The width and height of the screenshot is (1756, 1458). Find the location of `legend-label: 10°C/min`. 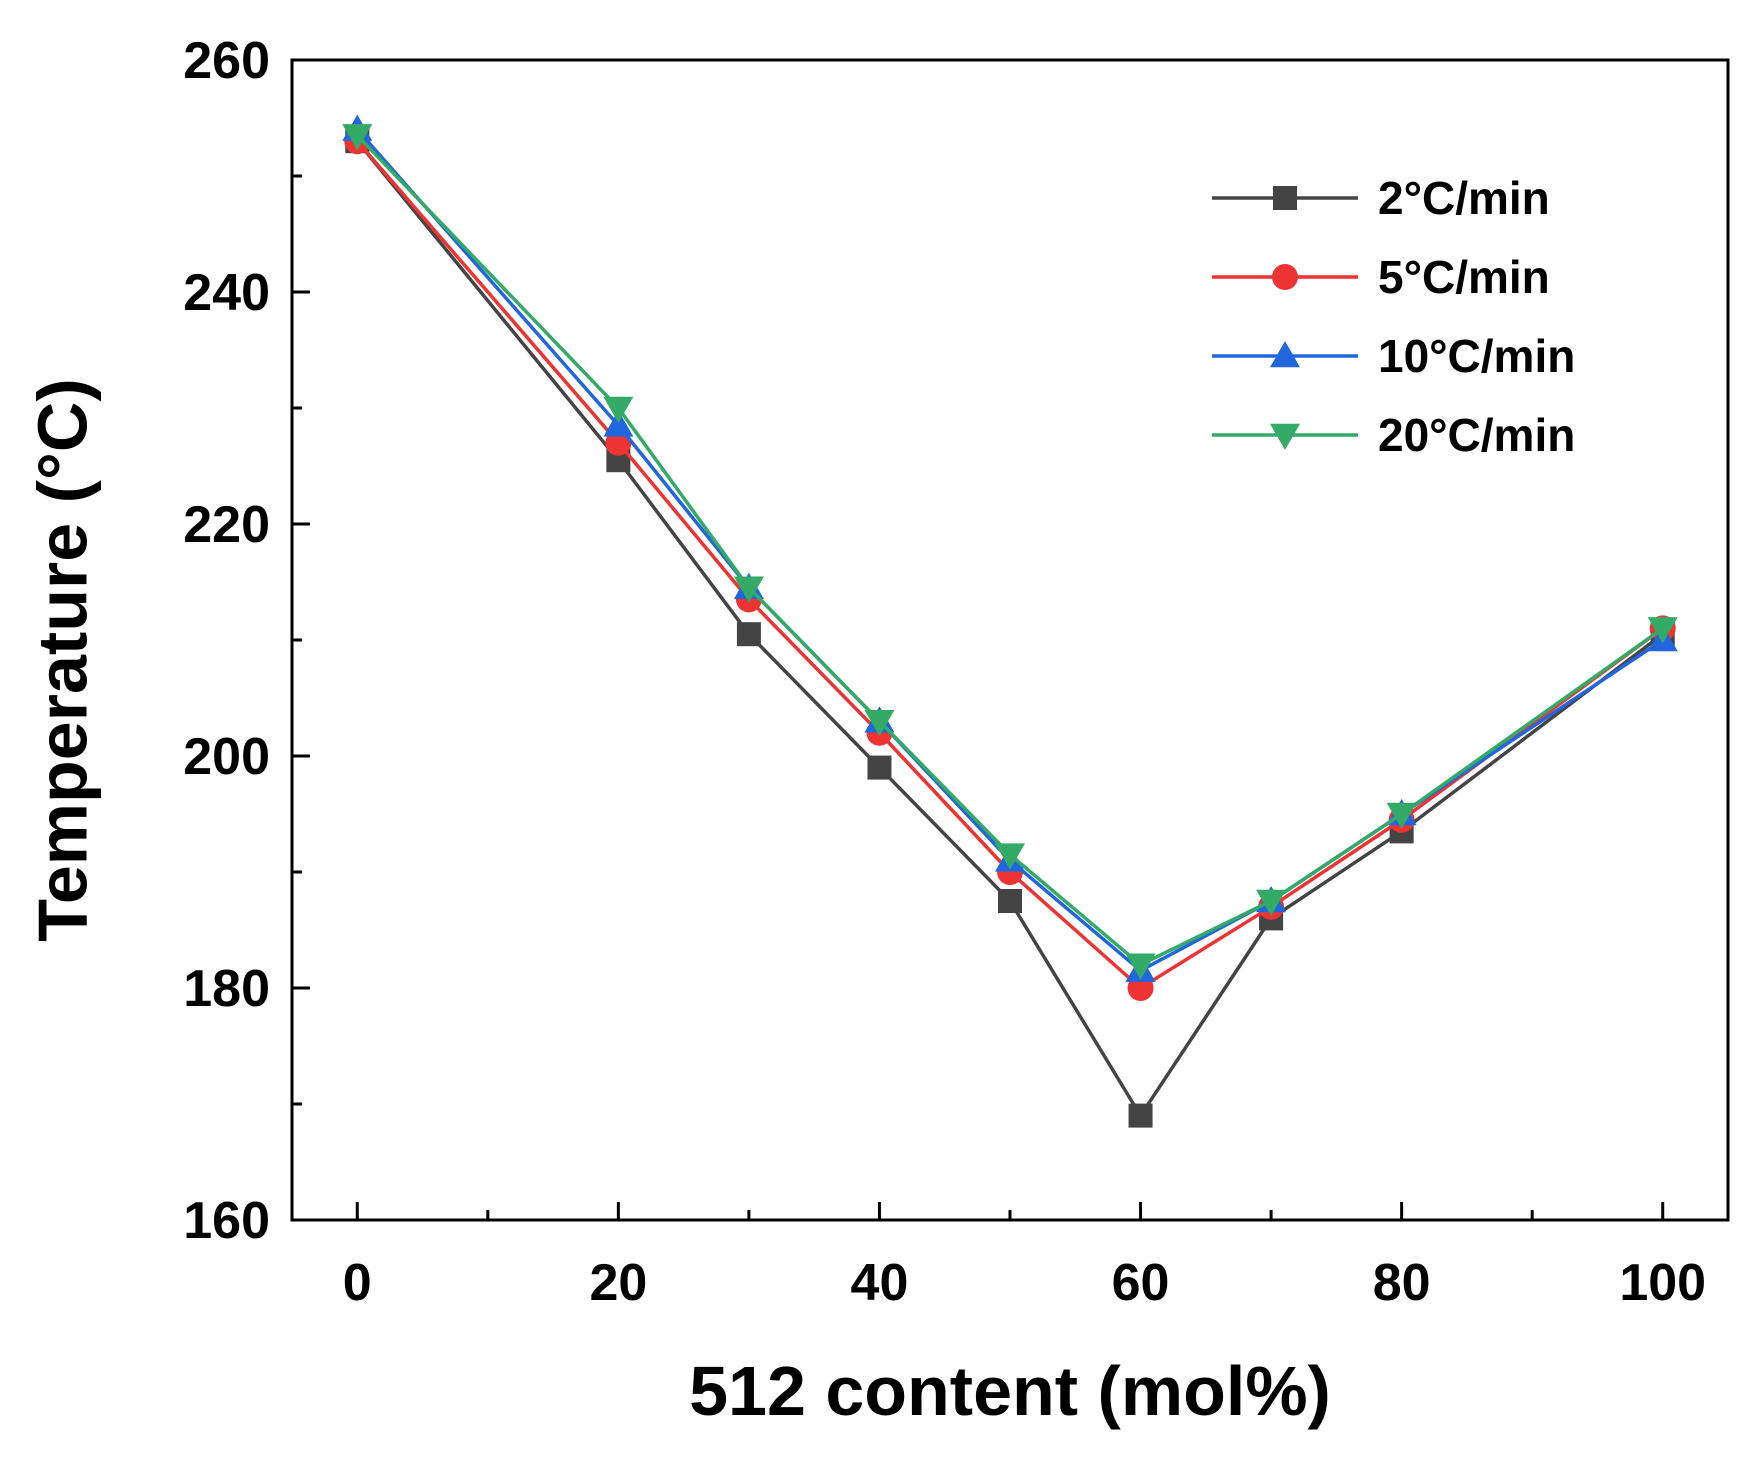

legend-label: 10°C/min is located at coordinates (1476, 356).